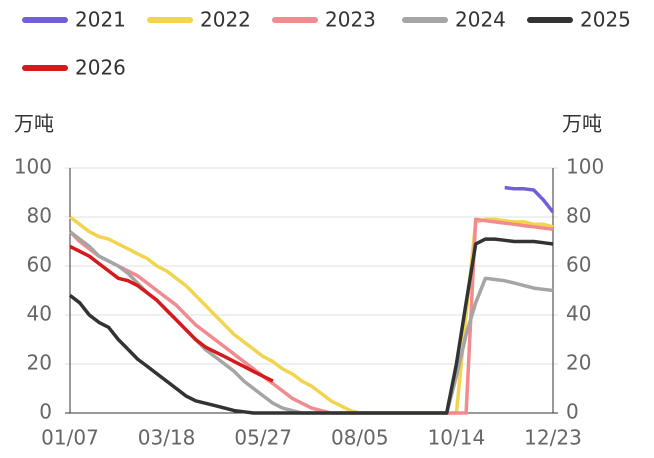 This screenshot has width=654, height=458. Describe the element at coordinates (39, 265) in the screenshot. I see `y-tick-label: 60` at that location.